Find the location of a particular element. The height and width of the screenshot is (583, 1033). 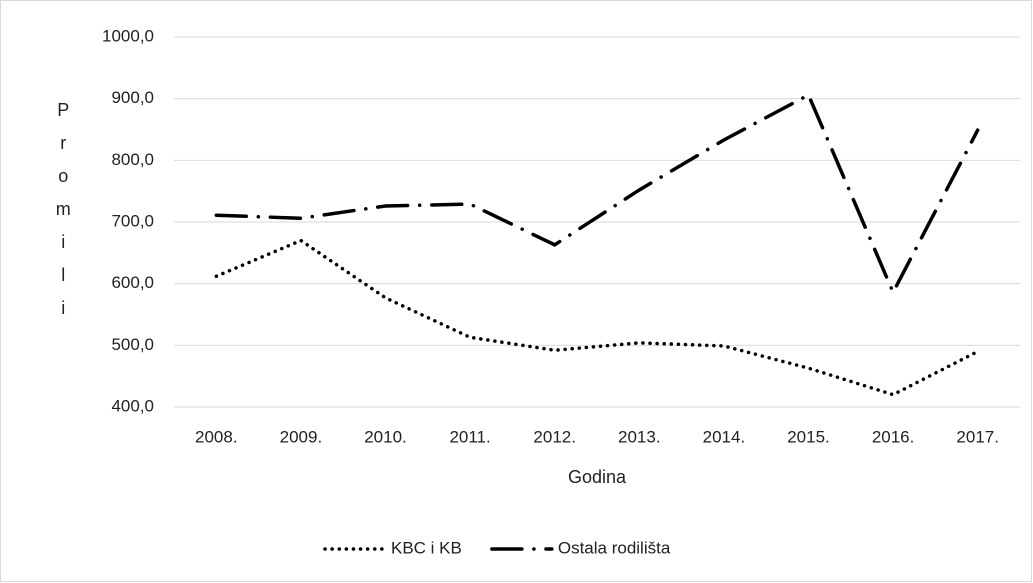

y-tick-label: 500,0 is located at coordinates (132, 344).